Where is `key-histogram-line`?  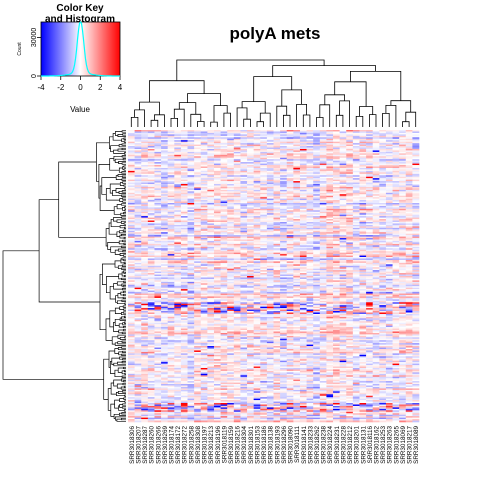
key-histogram-line is located at coordinates (80, 48).